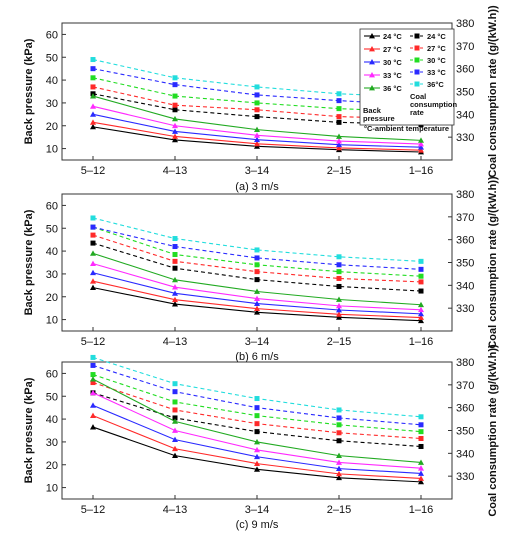 This screenshot has width=510, height=550. What do you see at coordinates (417, 48) in the screenshot?
I see `legend-coal-marker` at bounding box center [417, 48].